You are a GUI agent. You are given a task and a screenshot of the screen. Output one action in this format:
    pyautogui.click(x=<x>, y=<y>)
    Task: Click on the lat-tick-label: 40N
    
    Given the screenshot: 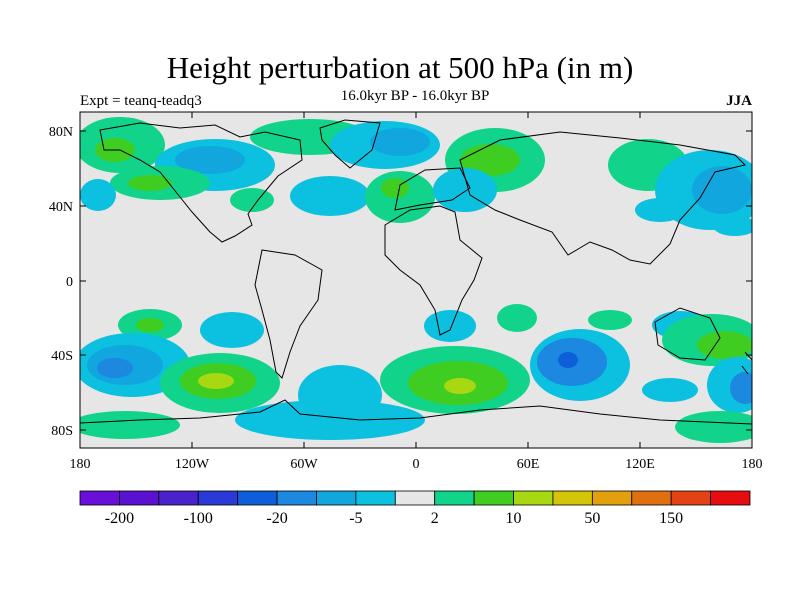 What is the action you would take?
    pyautogui.click(x=61, y=207)
    